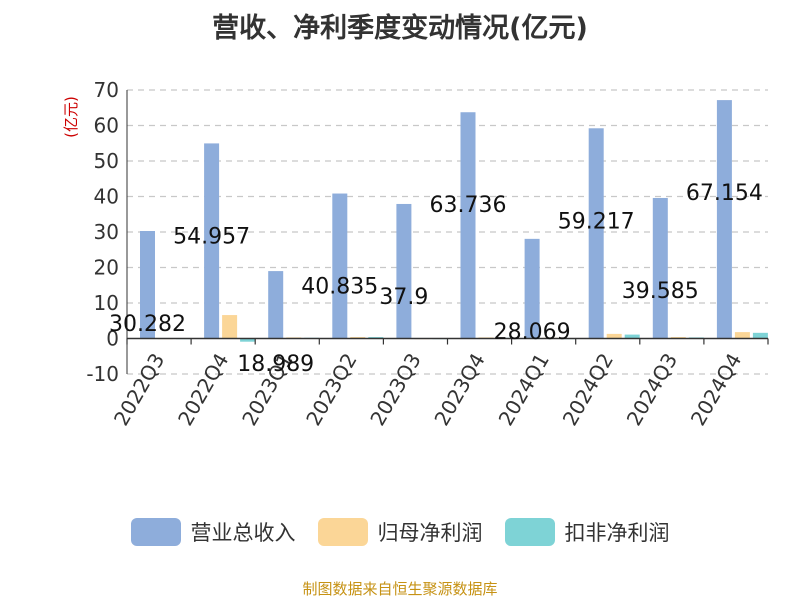 The image size is (800, 600). What do you see at coordinates (106, 126) in the screenshot?
I see `y-tick-label: 60` at bounding box center [106, 126].